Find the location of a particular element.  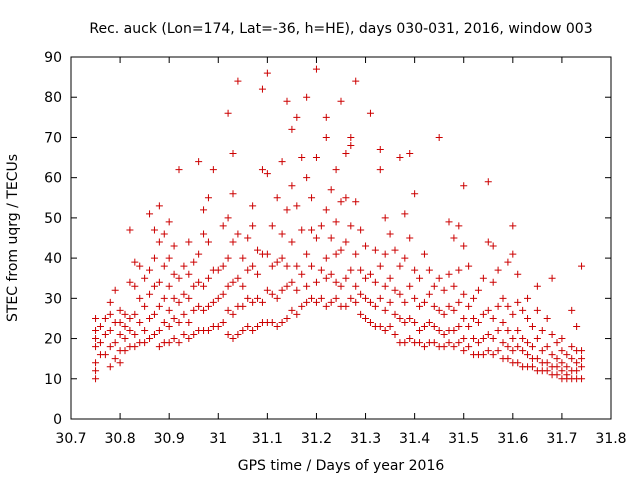

y-tick-label: 50 is located at coordinates (53, 219).